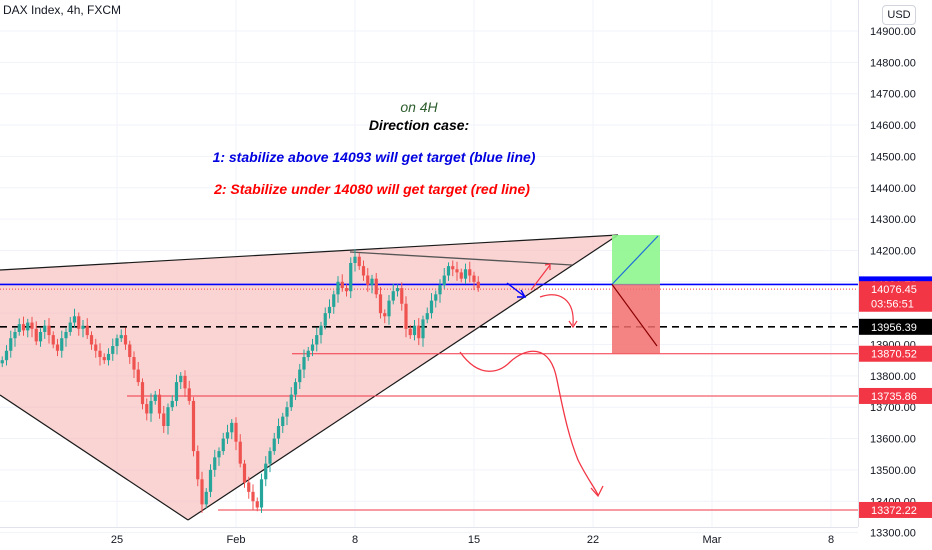 This screenshot has height=550, width=932. What do you see at coordinates (573, 324) in the screenshot?
I see `red-curve-small-head` at bounding box center [573, 324].